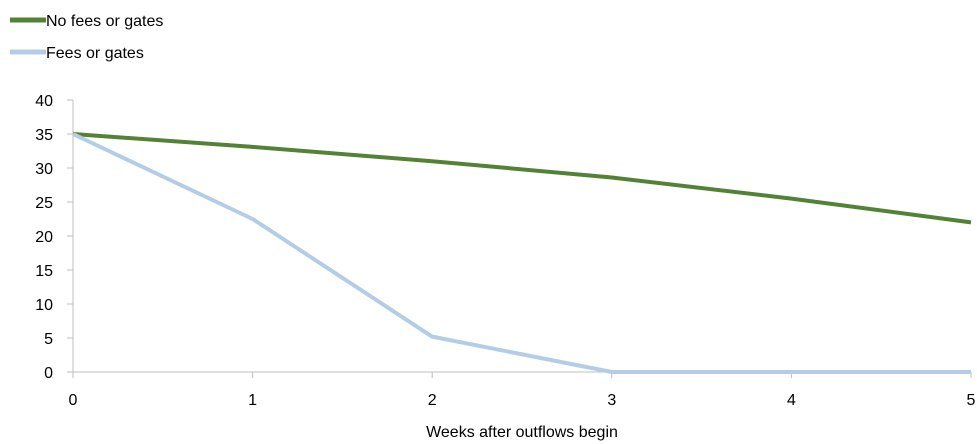 Image resolution: width=977 pixels, height=444 pixels. I want to click on x-axis: 0 1 2 3 4 5, so click(522, 390).